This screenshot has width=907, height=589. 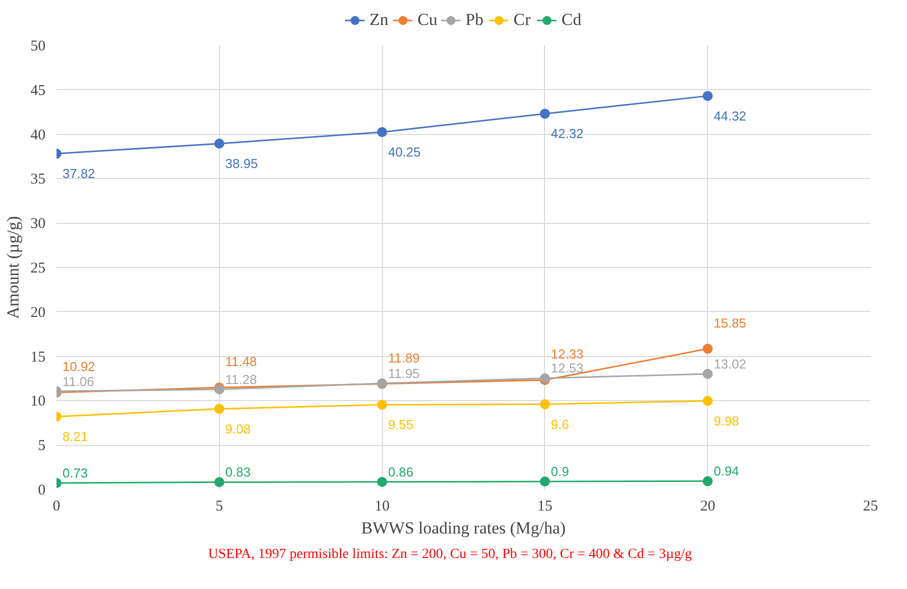 What do you see at coordinates (559, 424) in the screenshot?
I see `data-label: 9.6` at bounding box center [559, 424].